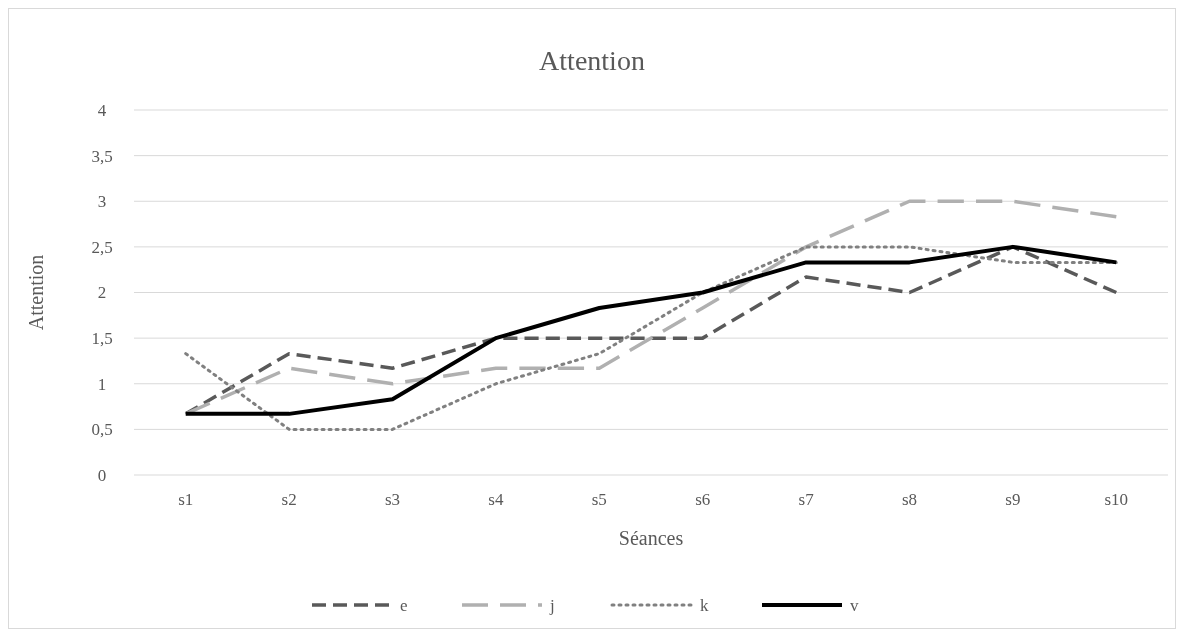  What do you see at coordinates (496, 499) in the screenshot?
I see `x-tick-label: s4` at bounding box center [496, 499].